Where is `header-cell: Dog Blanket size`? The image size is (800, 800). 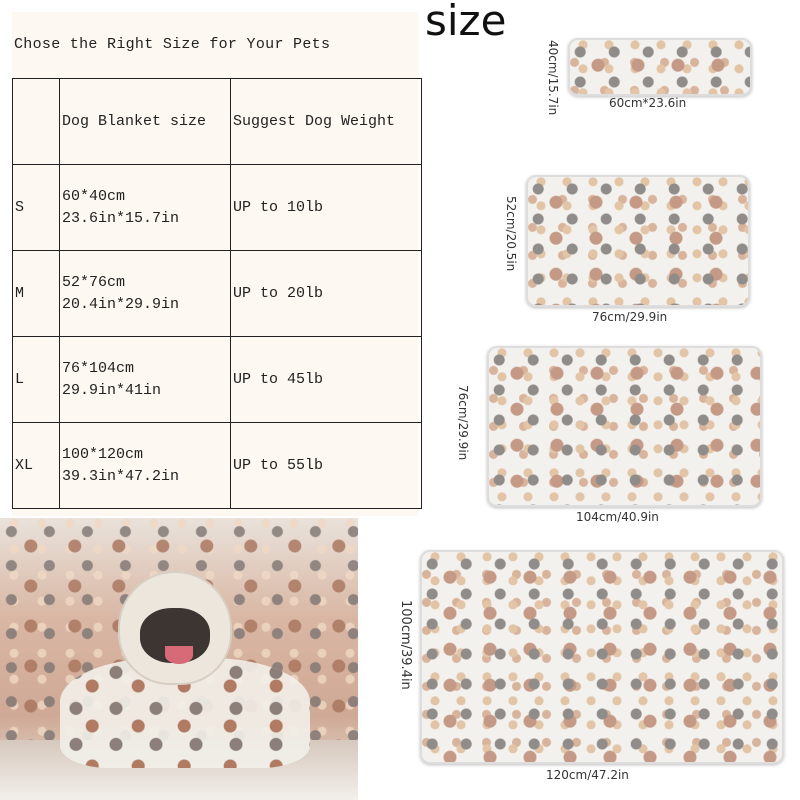 header-cell: Dog Blanket size is located at coordinates (145, 121).